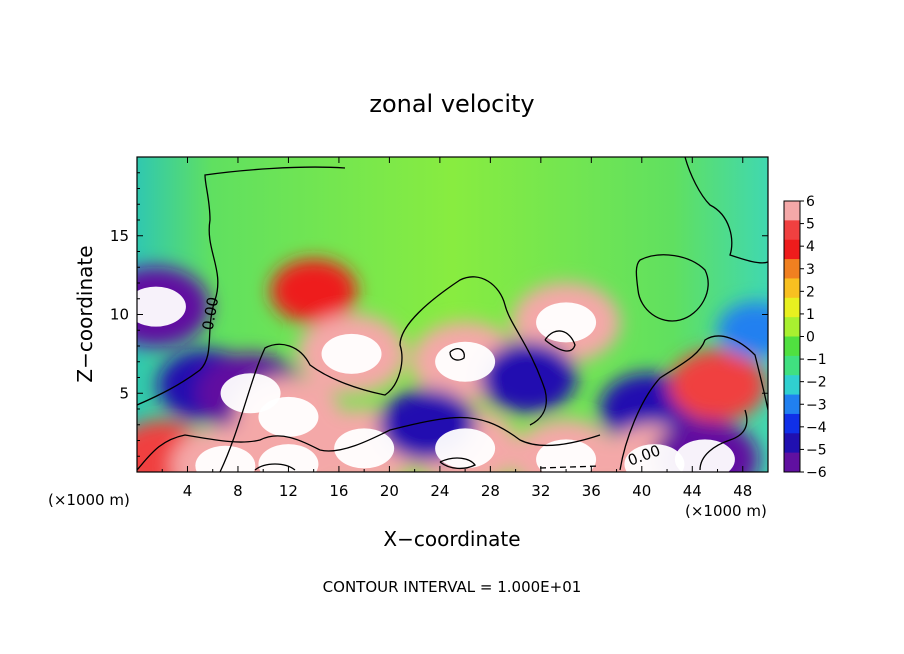 This screenshot has width=904, height=654. What do you see at coordinates (439, 491) in the screenshot?
I see `x-tick-label: 24` at bounding box center [439, 491].